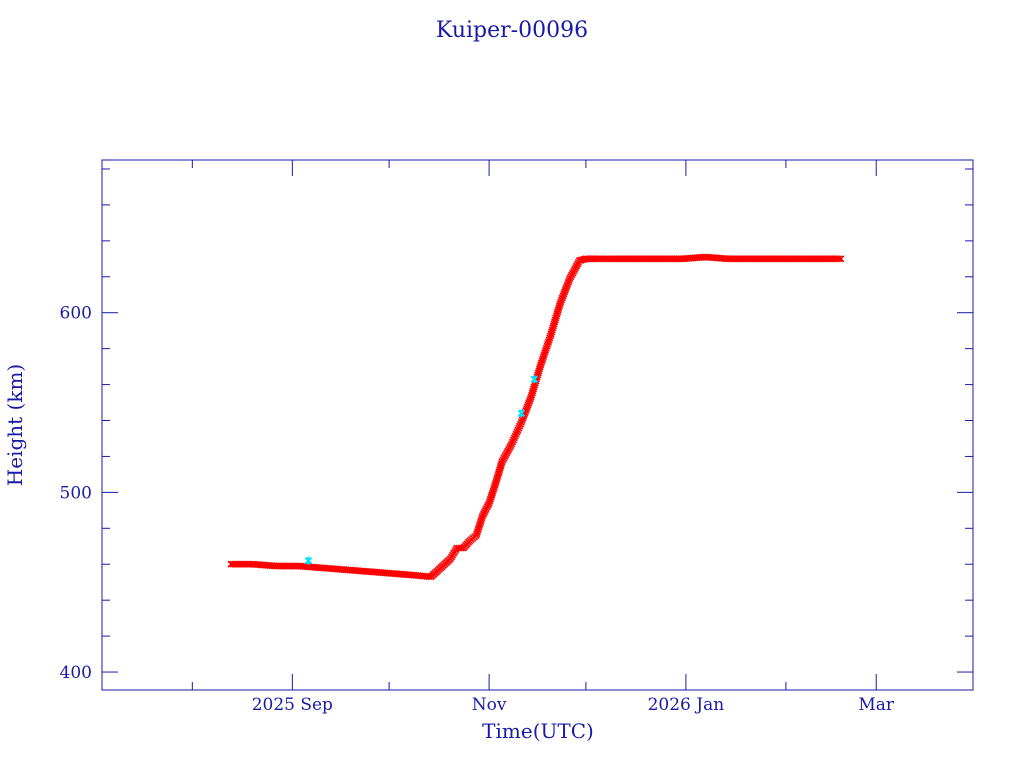 This screenshot has height=768, width=1024. Describe the element at coordinates (76, 673) in the screenshot. I see `y-tick-label: 400` at that location.